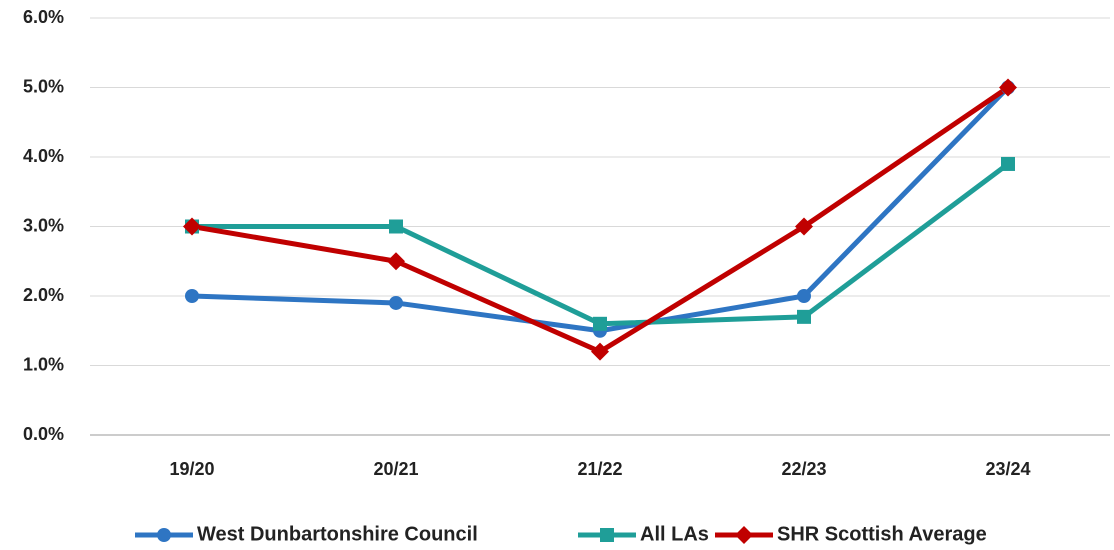  What do you see at coordinates (43, 17) in the screenshot?
I see `y-tick-label: 6.0%` at bounding box center [43, 17].